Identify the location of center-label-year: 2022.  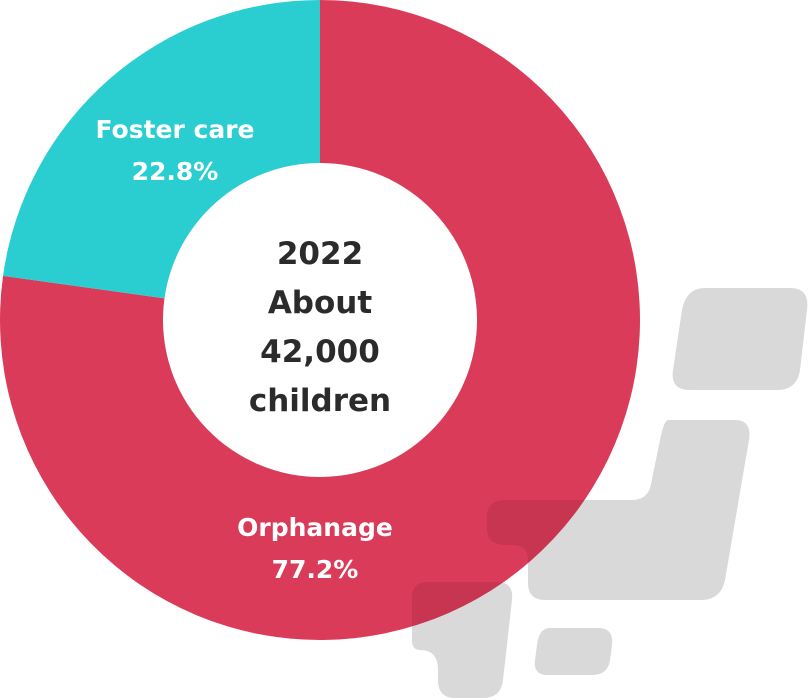
(320, 254).